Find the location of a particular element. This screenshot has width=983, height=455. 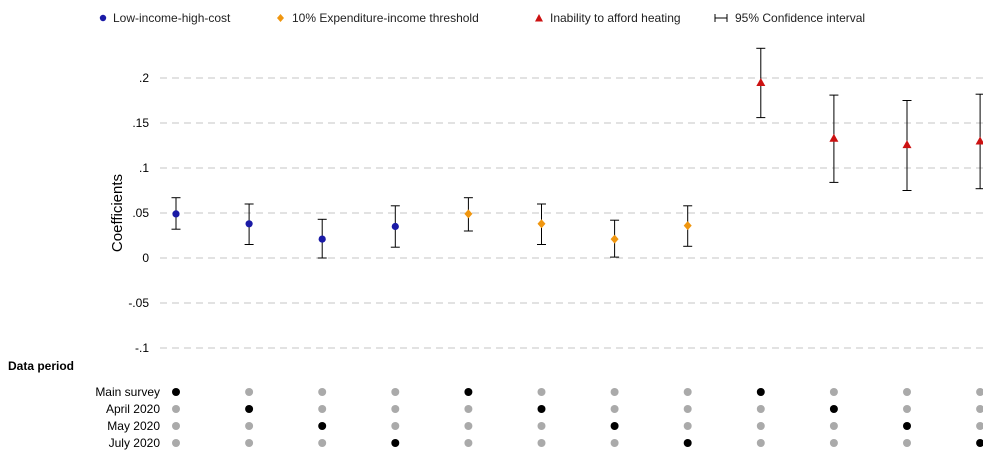

y-axis-label: Coefficients is located at coordinates (117, 213).